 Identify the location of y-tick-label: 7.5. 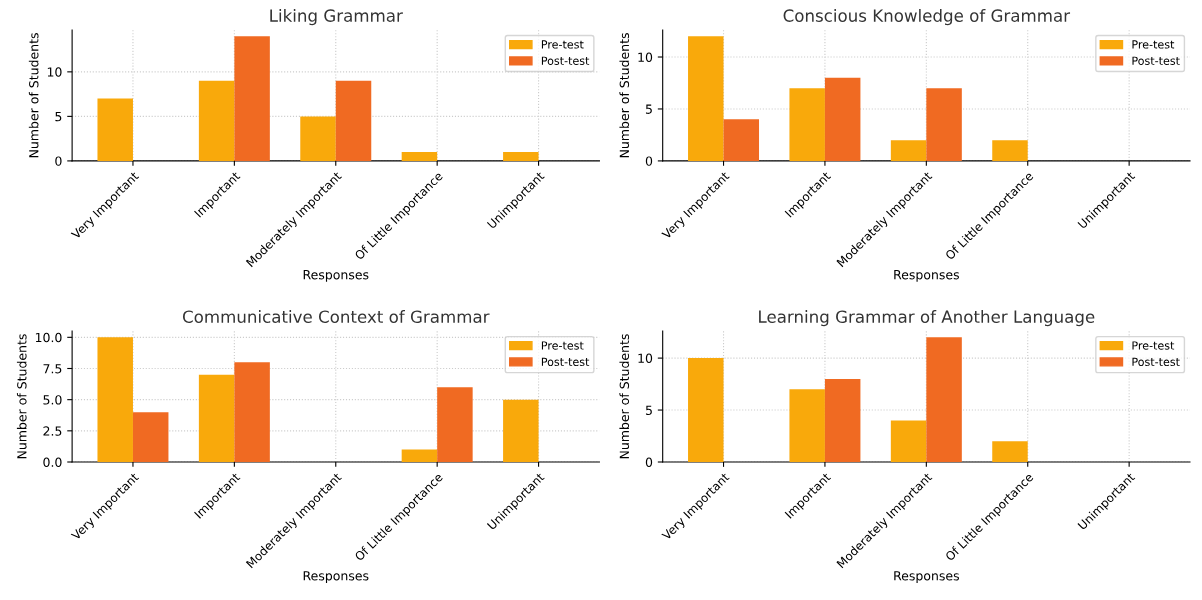
(52, 369).